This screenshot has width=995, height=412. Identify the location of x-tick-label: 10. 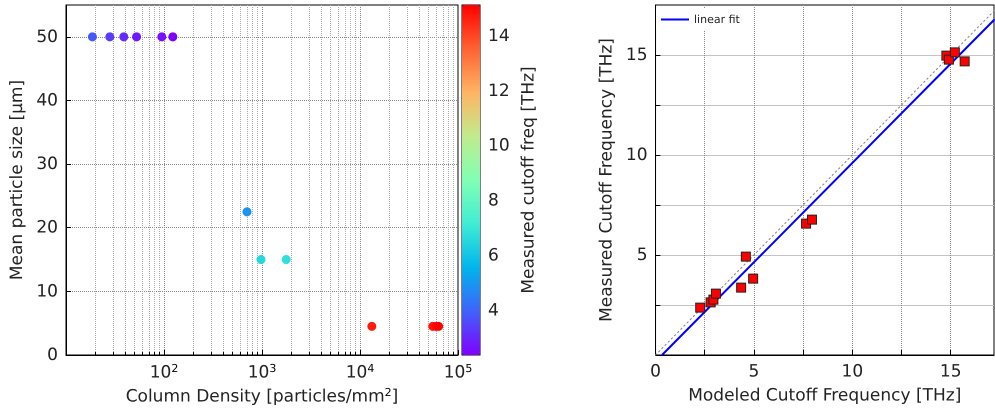
(852, 372).